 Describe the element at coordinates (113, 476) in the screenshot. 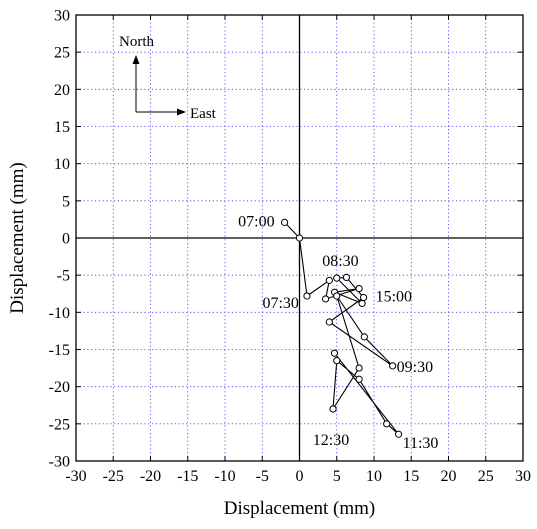

I see `x-tick-label: -25` at that location.